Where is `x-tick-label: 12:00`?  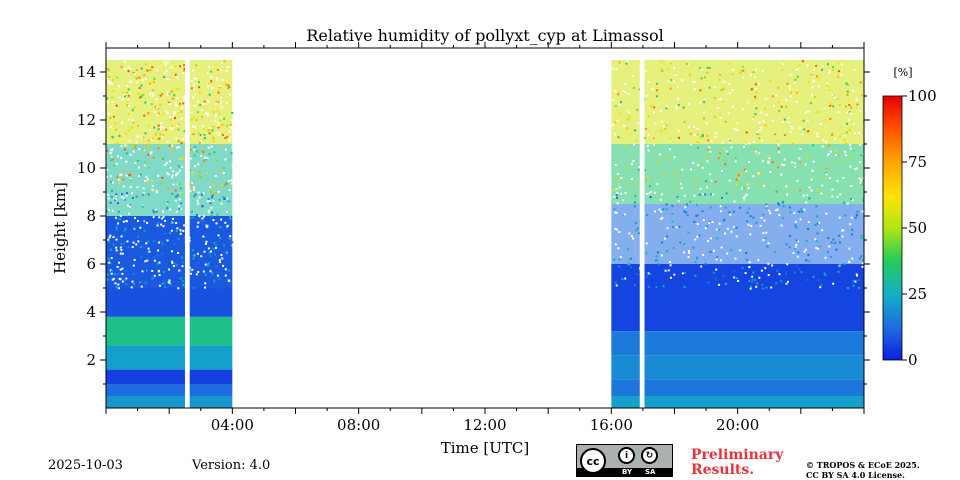
x-tick-label: 12:00 is located at coordinates (484, 425).